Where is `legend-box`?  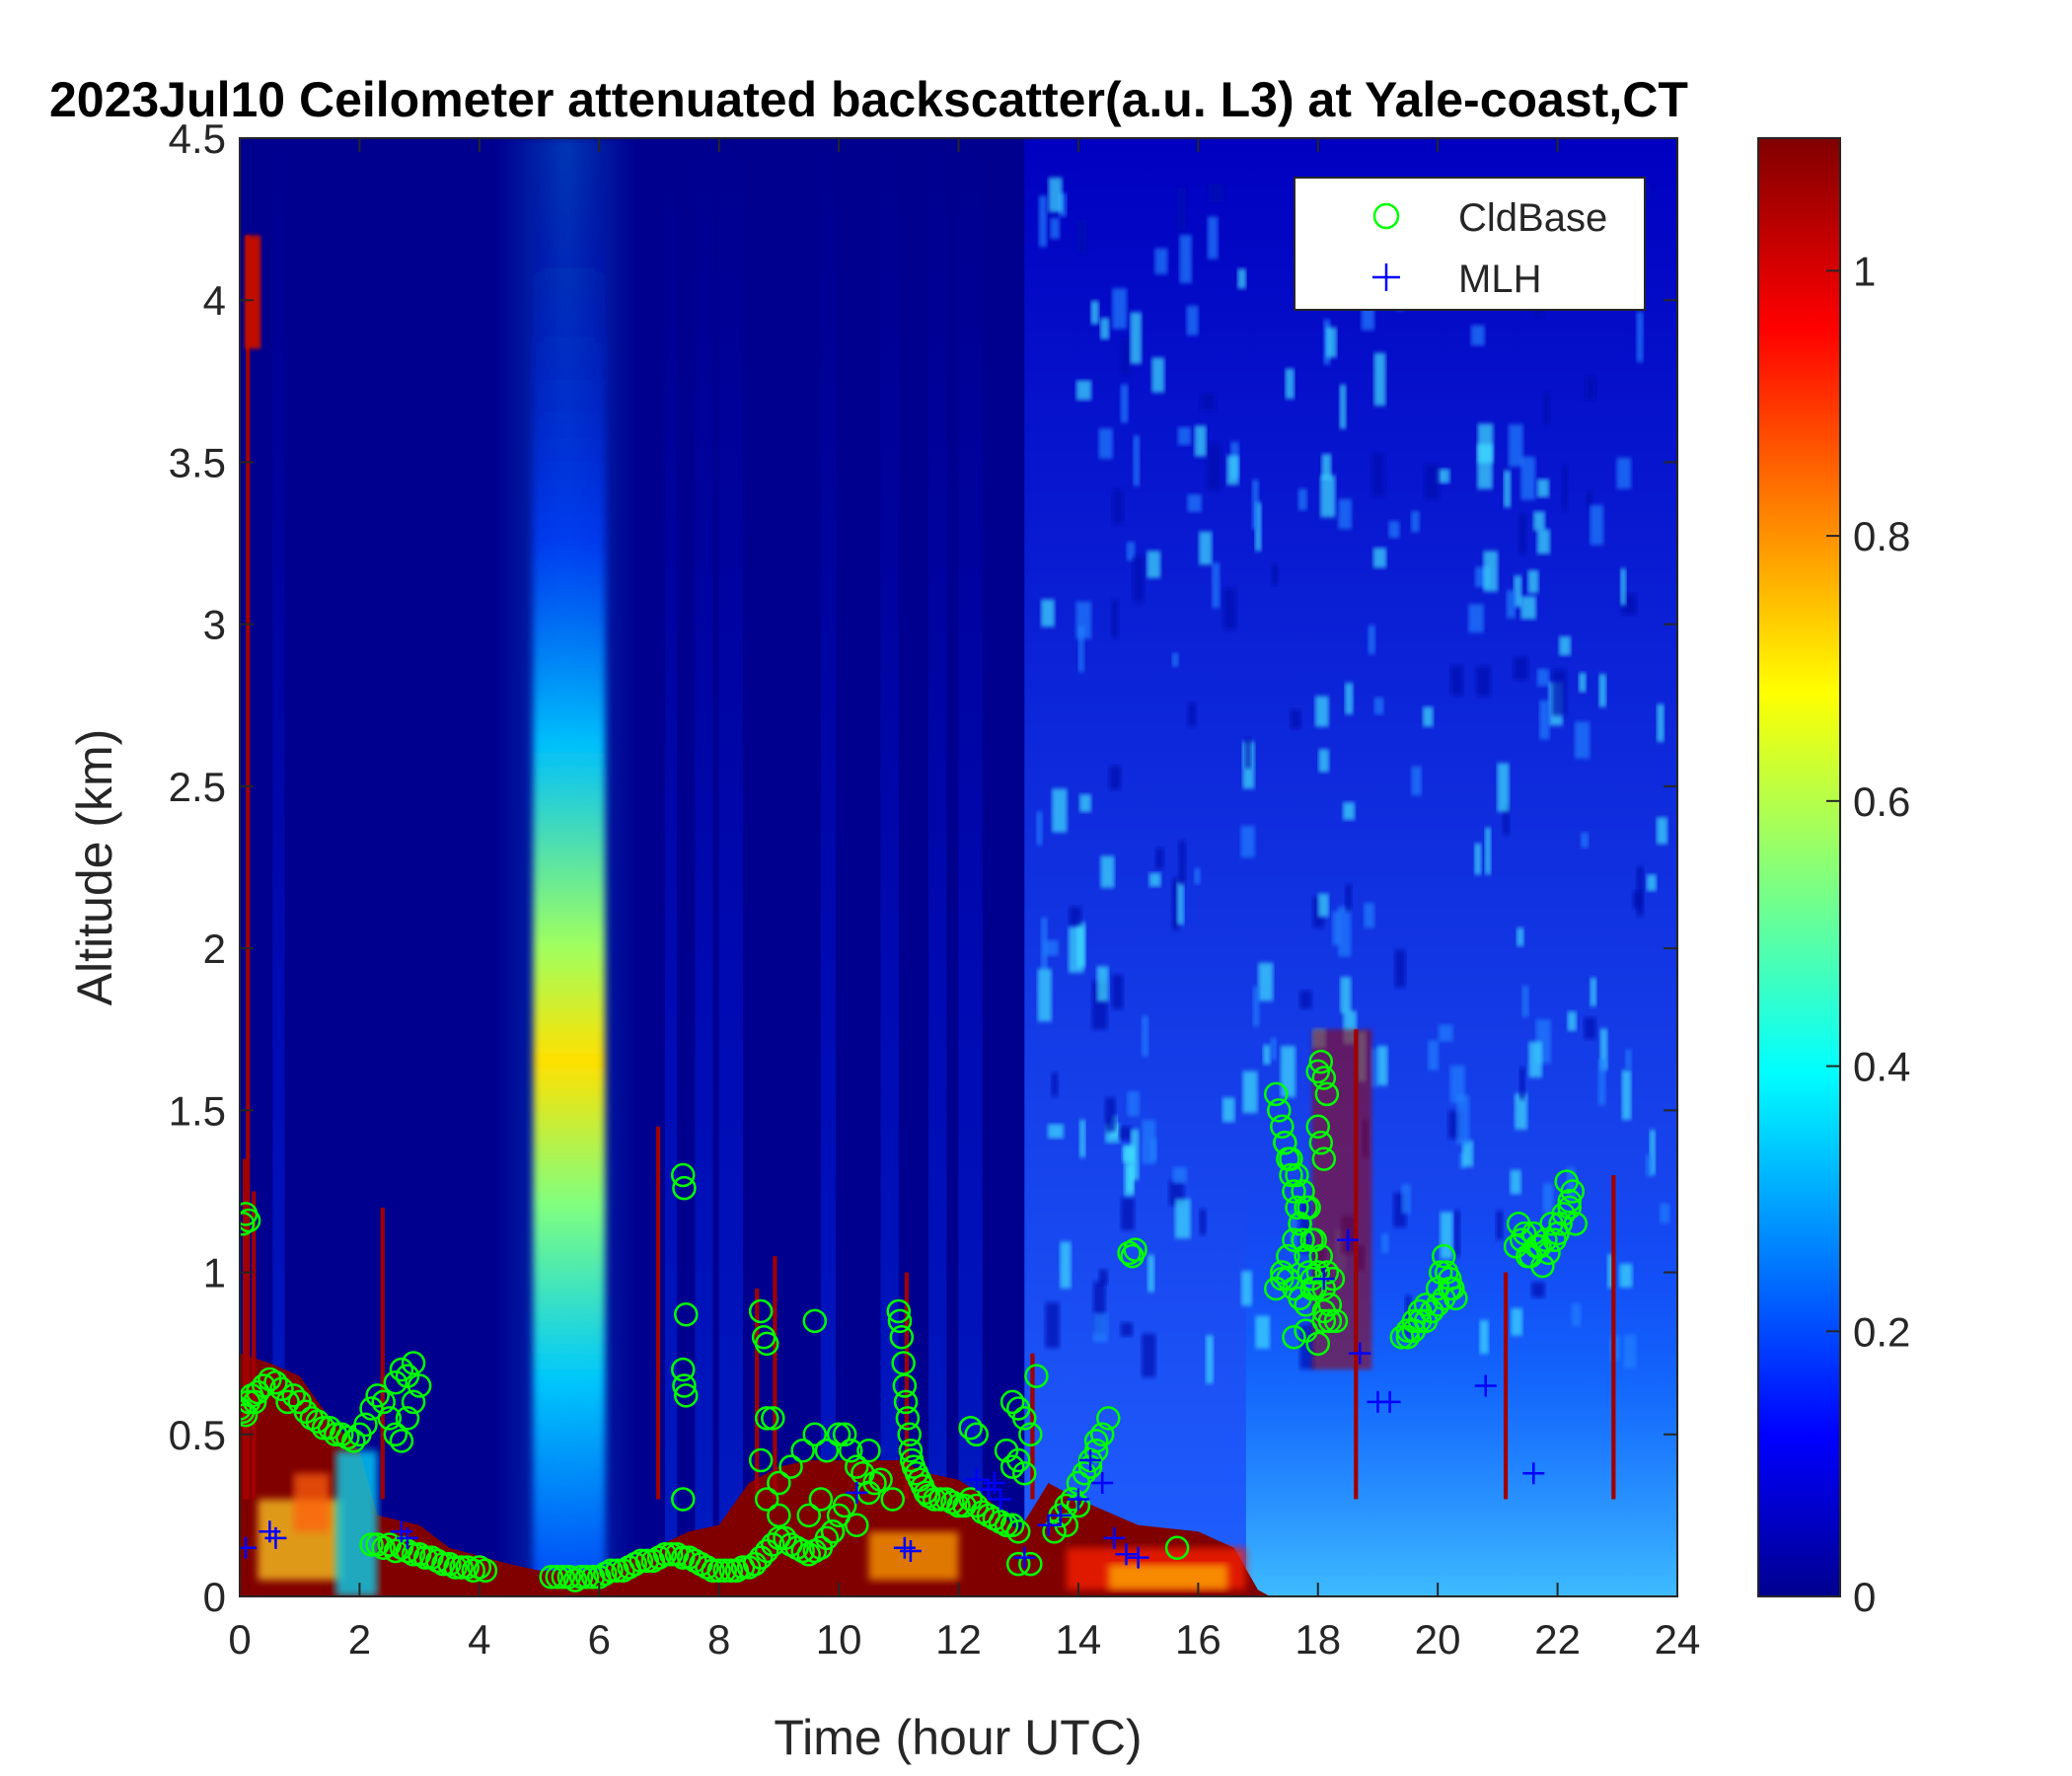
legend-box is located at coordinates (1470, 244).